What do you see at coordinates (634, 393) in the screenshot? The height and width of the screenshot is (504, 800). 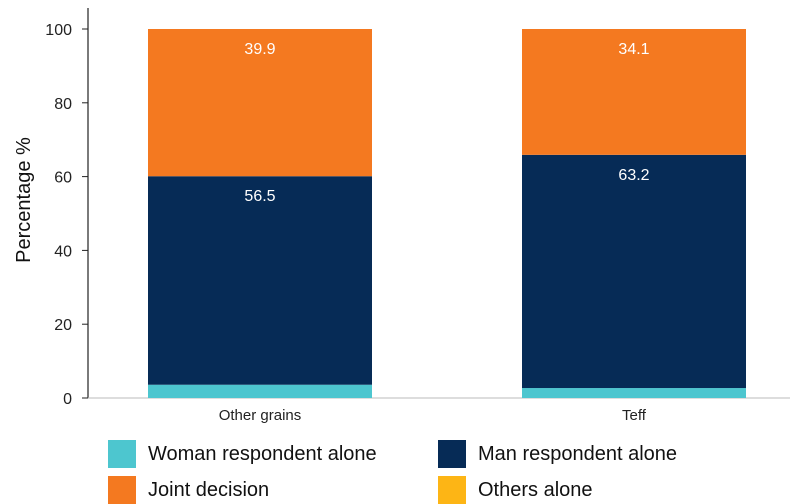 I see `bar-teff-woman-respondent-alone` at bounding box center [634, 393].